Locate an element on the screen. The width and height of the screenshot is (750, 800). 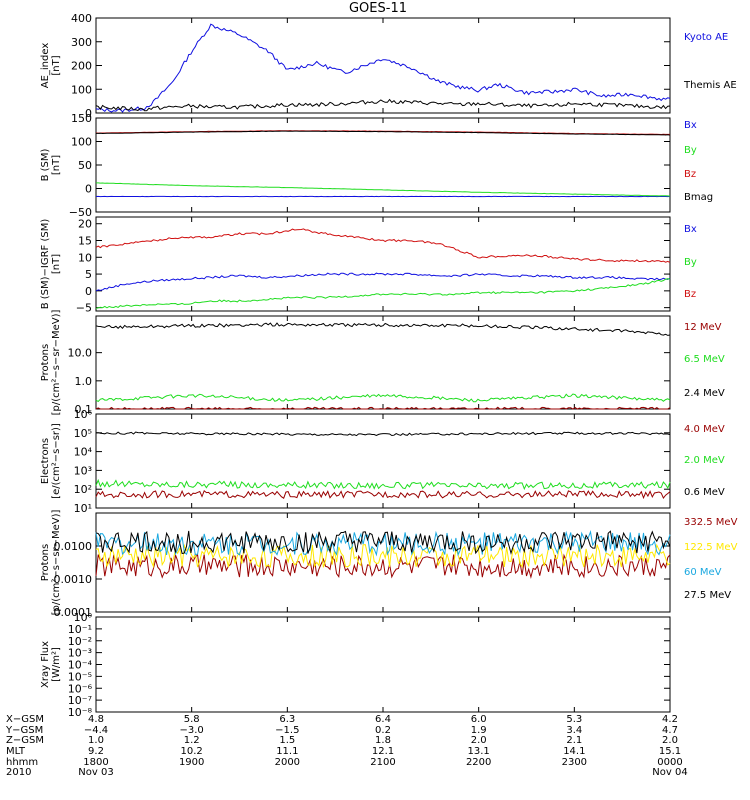
panel-bigrf: 20 15 10 5 0 −5 B (SM)−IGRF (SM)[nT] Bx By Bz is located at coordinates (368, 265).